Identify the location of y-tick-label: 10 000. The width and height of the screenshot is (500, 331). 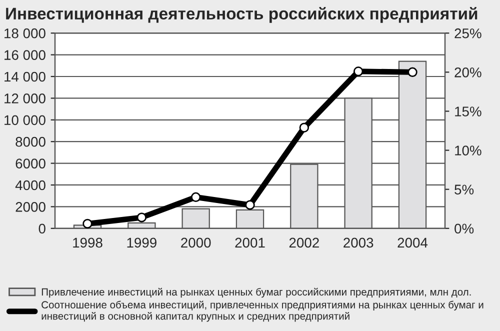
(25, 120).